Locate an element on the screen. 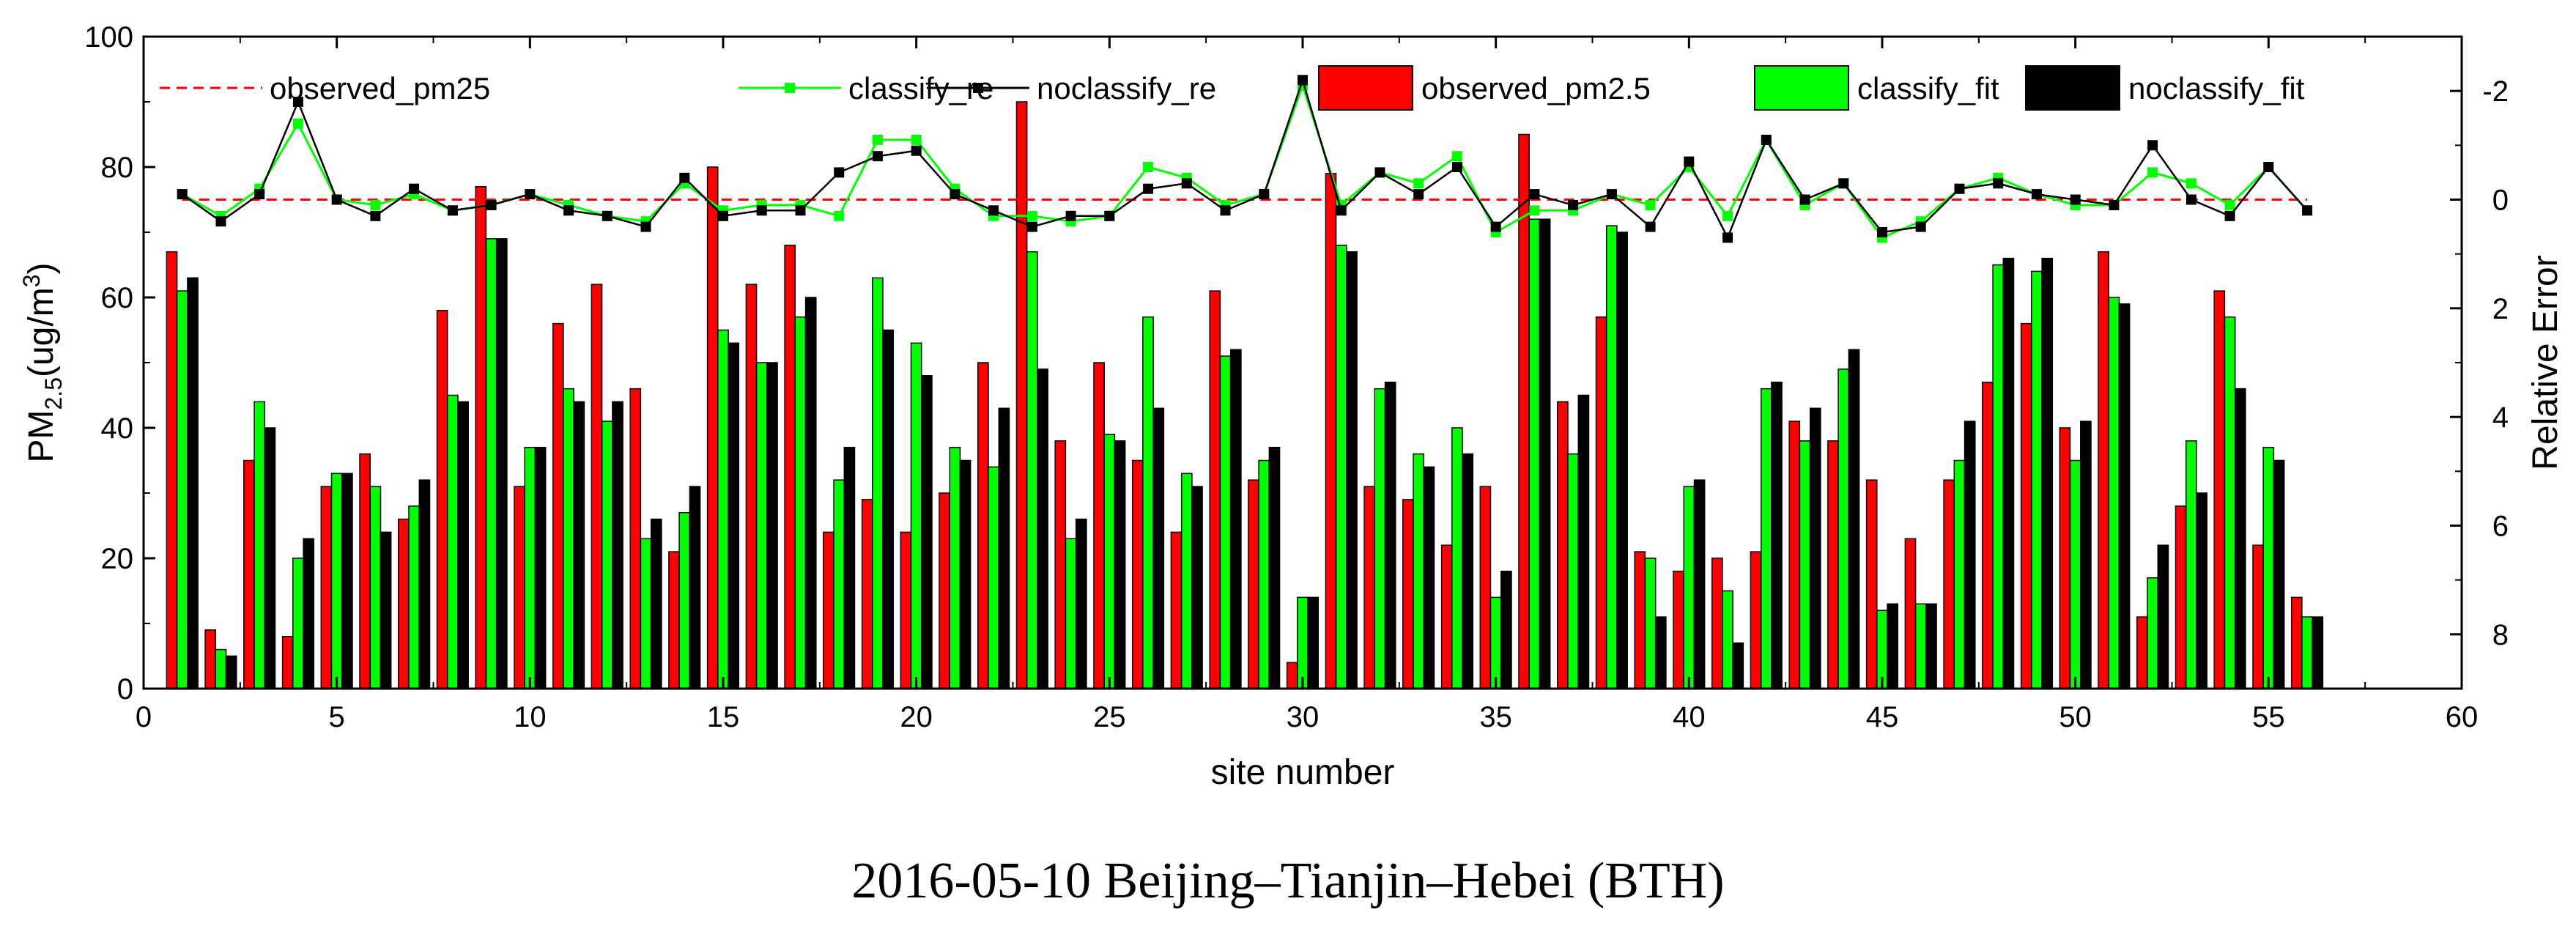  y-tick-label: 80 is located at coordinates (117, 168).